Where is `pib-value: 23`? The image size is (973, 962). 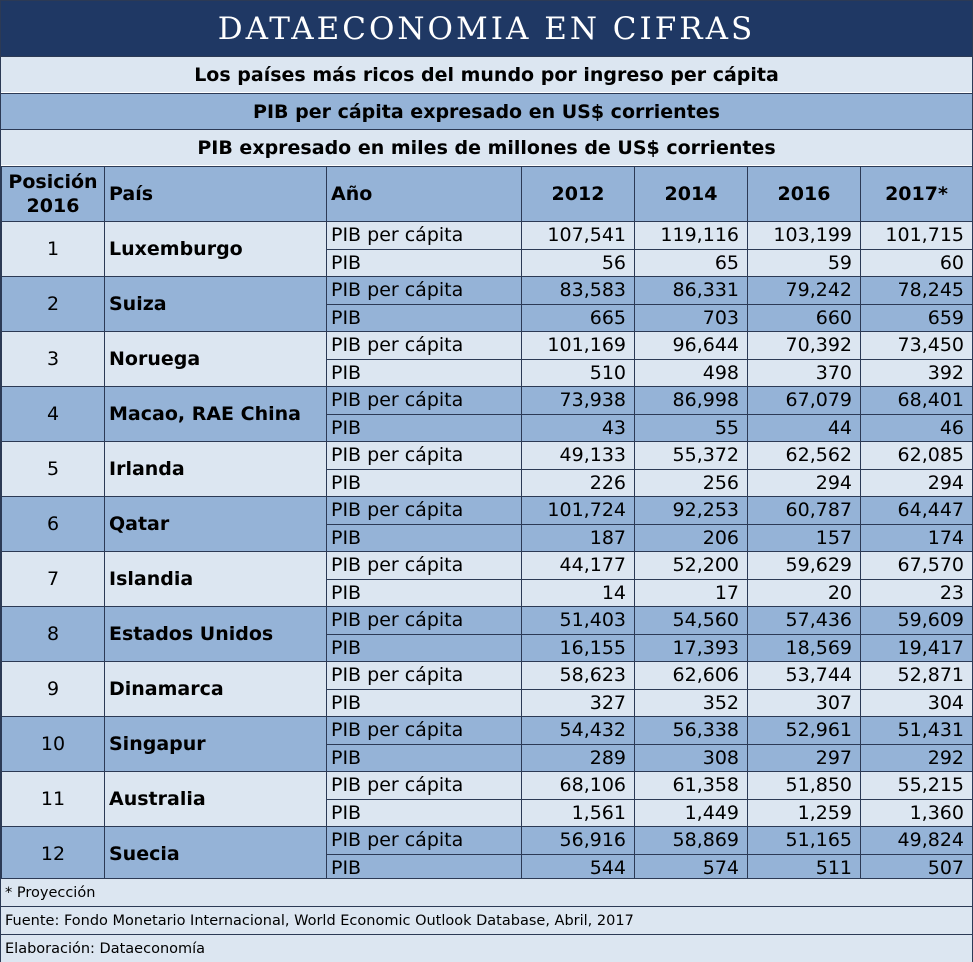 pib-value: 23 is located at coordinates (916, 592).